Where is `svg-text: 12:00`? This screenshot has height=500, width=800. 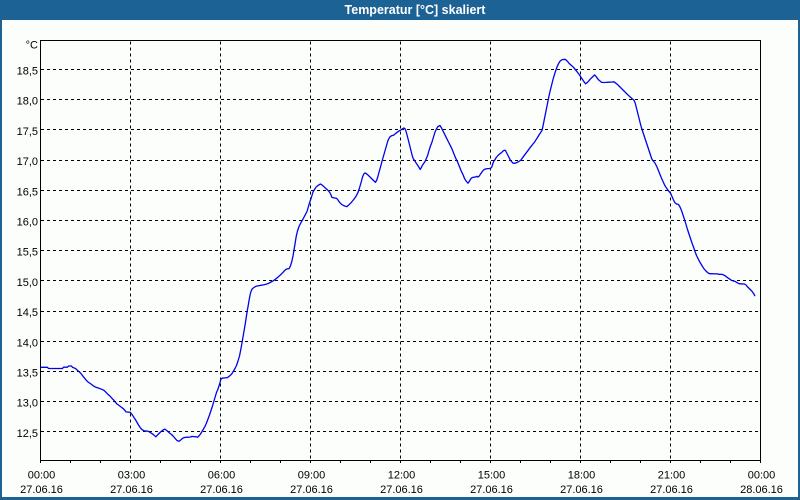 svg-text: 12:00 is located at coordinates (402, 476).